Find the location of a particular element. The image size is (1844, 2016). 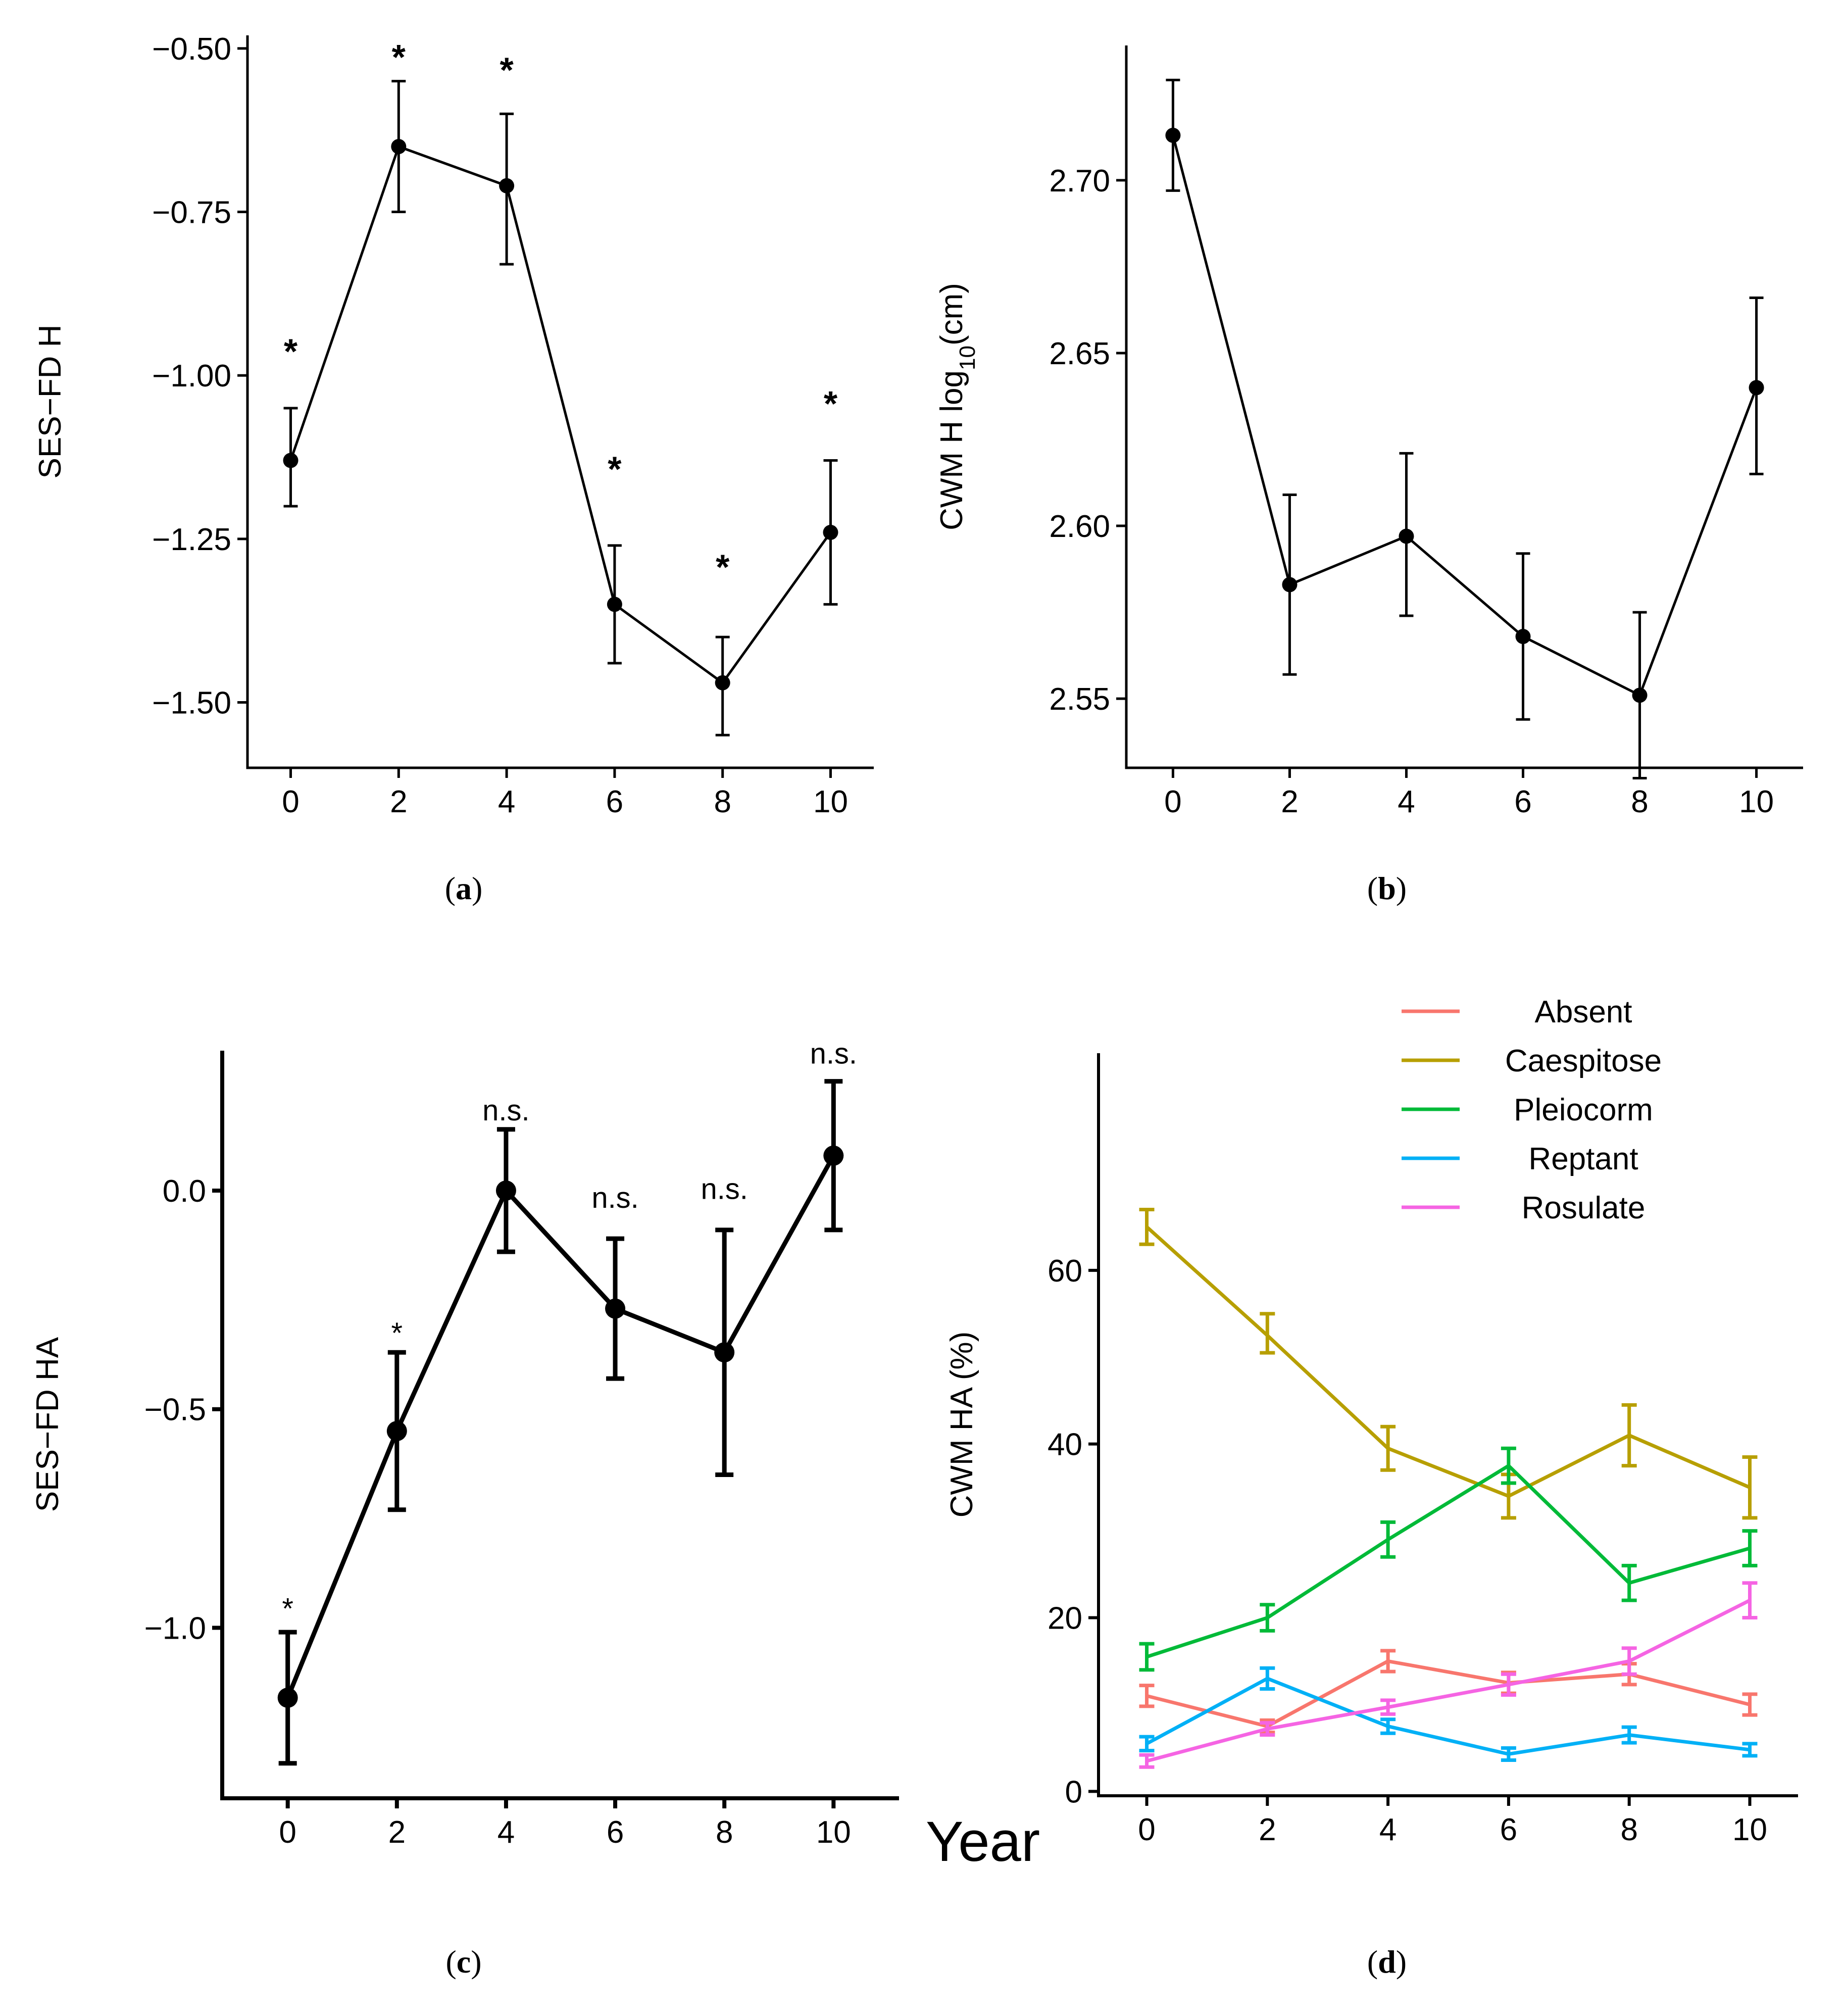

figure-x-axis-title: Year is located at coordinates (983, 1841).